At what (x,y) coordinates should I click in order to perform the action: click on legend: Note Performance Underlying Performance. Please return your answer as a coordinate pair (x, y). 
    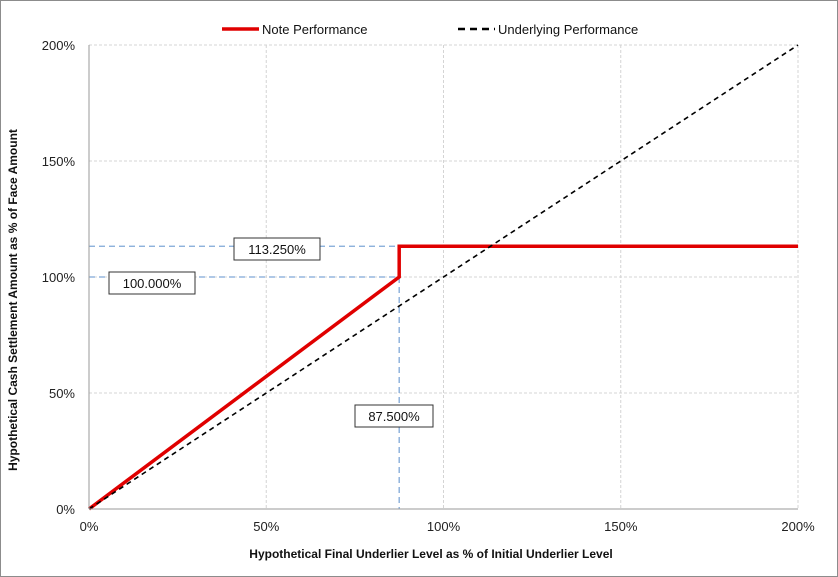
    Looking at the image, I should click on (430, 29).